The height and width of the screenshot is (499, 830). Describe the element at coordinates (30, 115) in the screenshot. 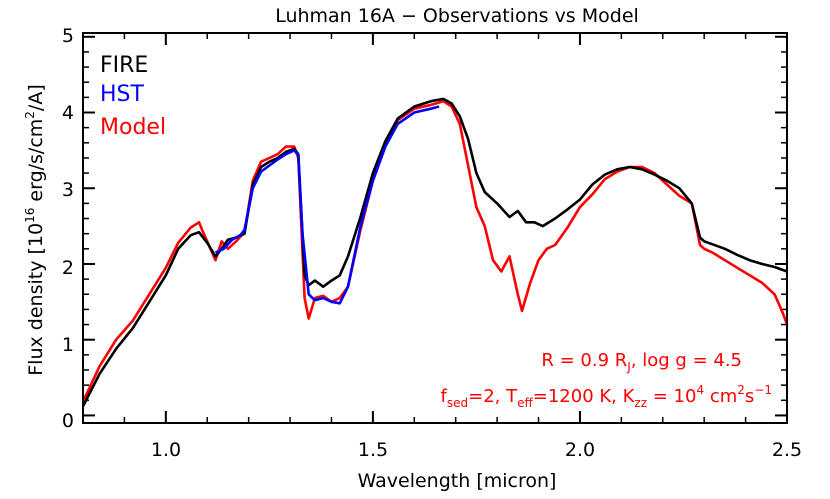

I see `y-axis-label-exponent: 2` at that location.